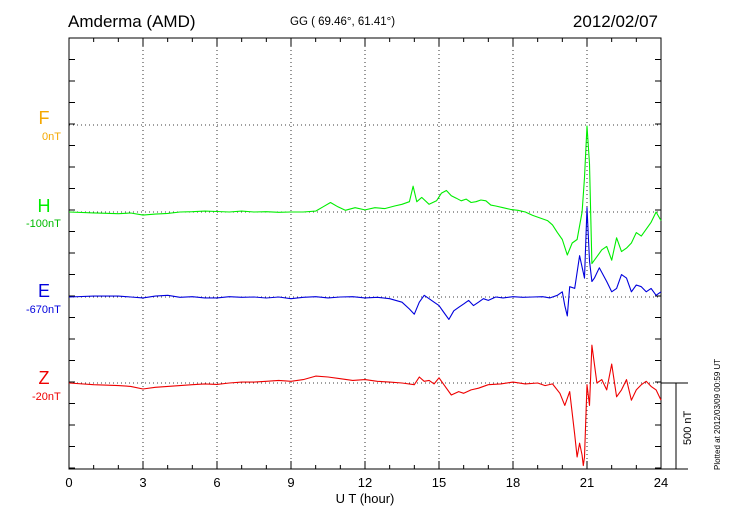 Image resolution: width=730 pixels, height=520 pixels. What do you see at coordinates (439, 482) in the screenshot?
I see `x-tick-label: 15` at bounding box center [439, 482].